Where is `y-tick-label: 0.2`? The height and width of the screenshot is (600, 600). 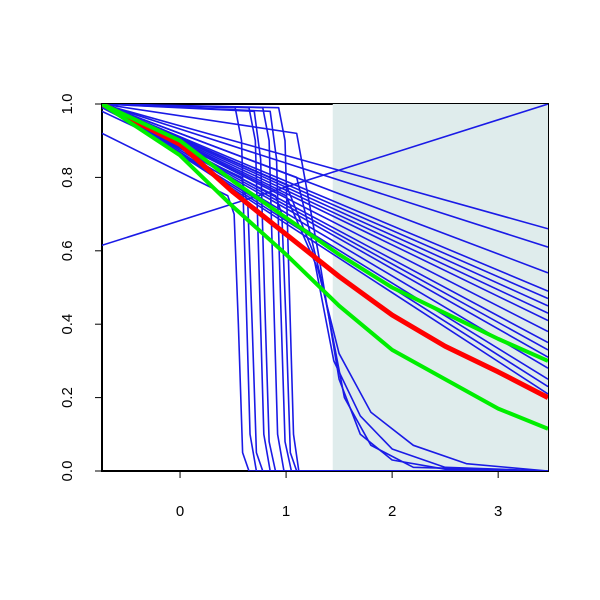 y-tick-label: 0.2 is located at coordinates (67, 397).